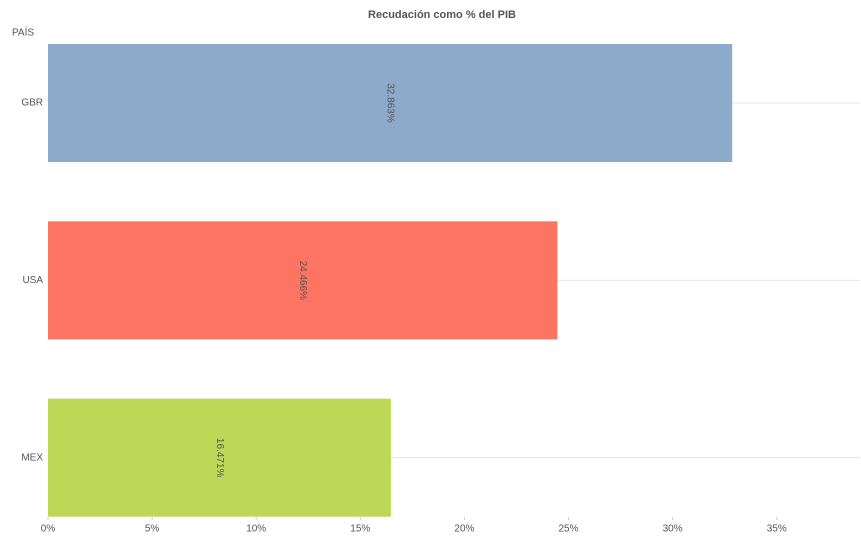  I want to click on data-label: 32.863%, so click(389, 103).